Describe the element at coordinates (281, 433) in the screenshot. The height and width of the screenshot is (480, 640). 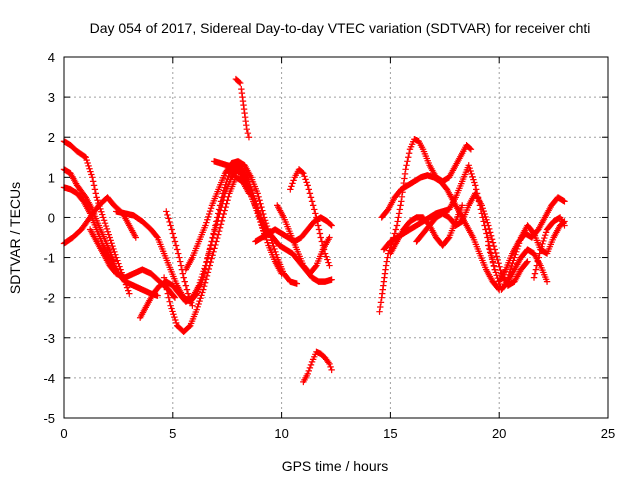
I see `x-tick-label: 10` at that location.